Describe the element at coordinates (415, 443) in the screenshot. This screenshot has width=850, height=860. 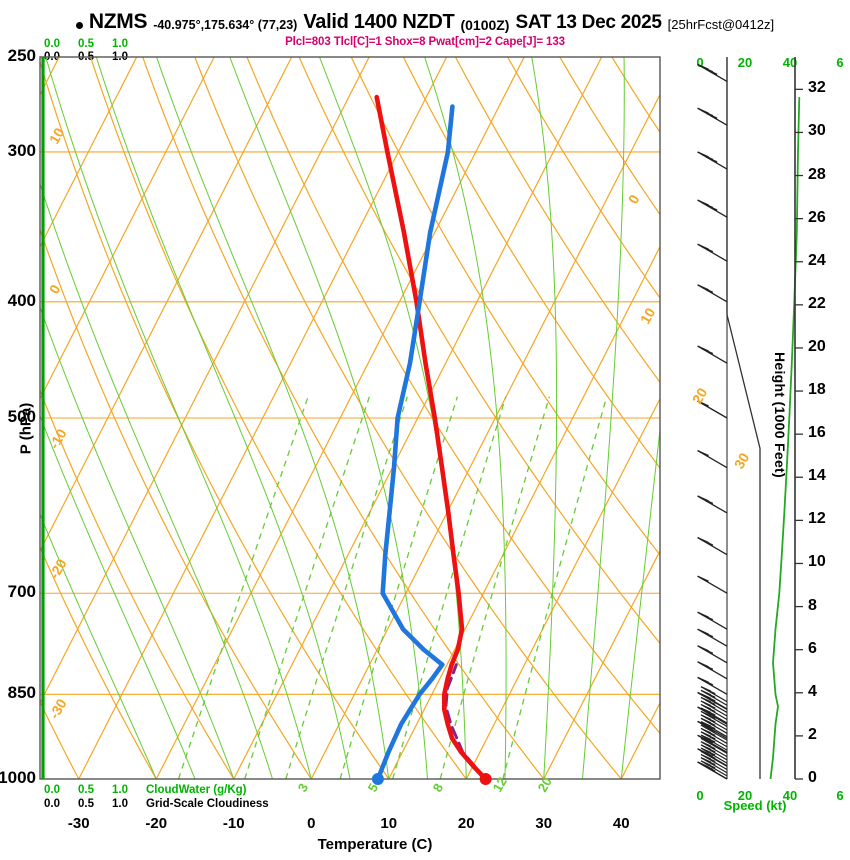
I see `profile-dewpoint` at that location.